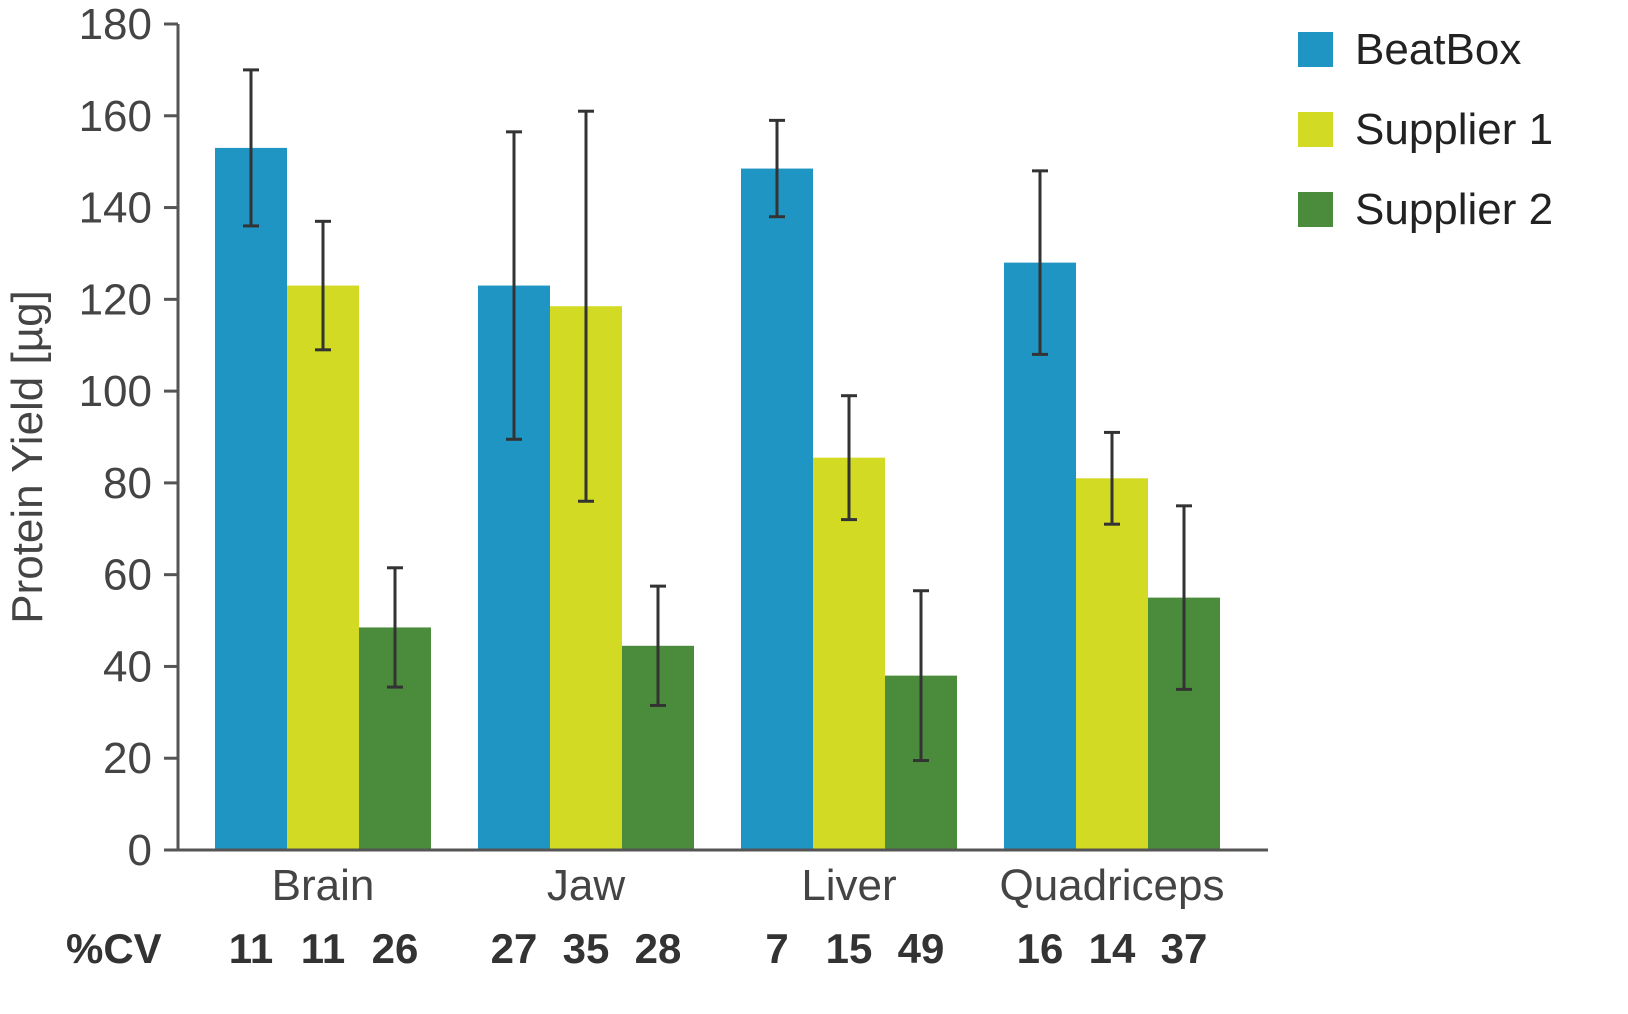  I want to click on y-tick-label: 20, so click(127, 758).